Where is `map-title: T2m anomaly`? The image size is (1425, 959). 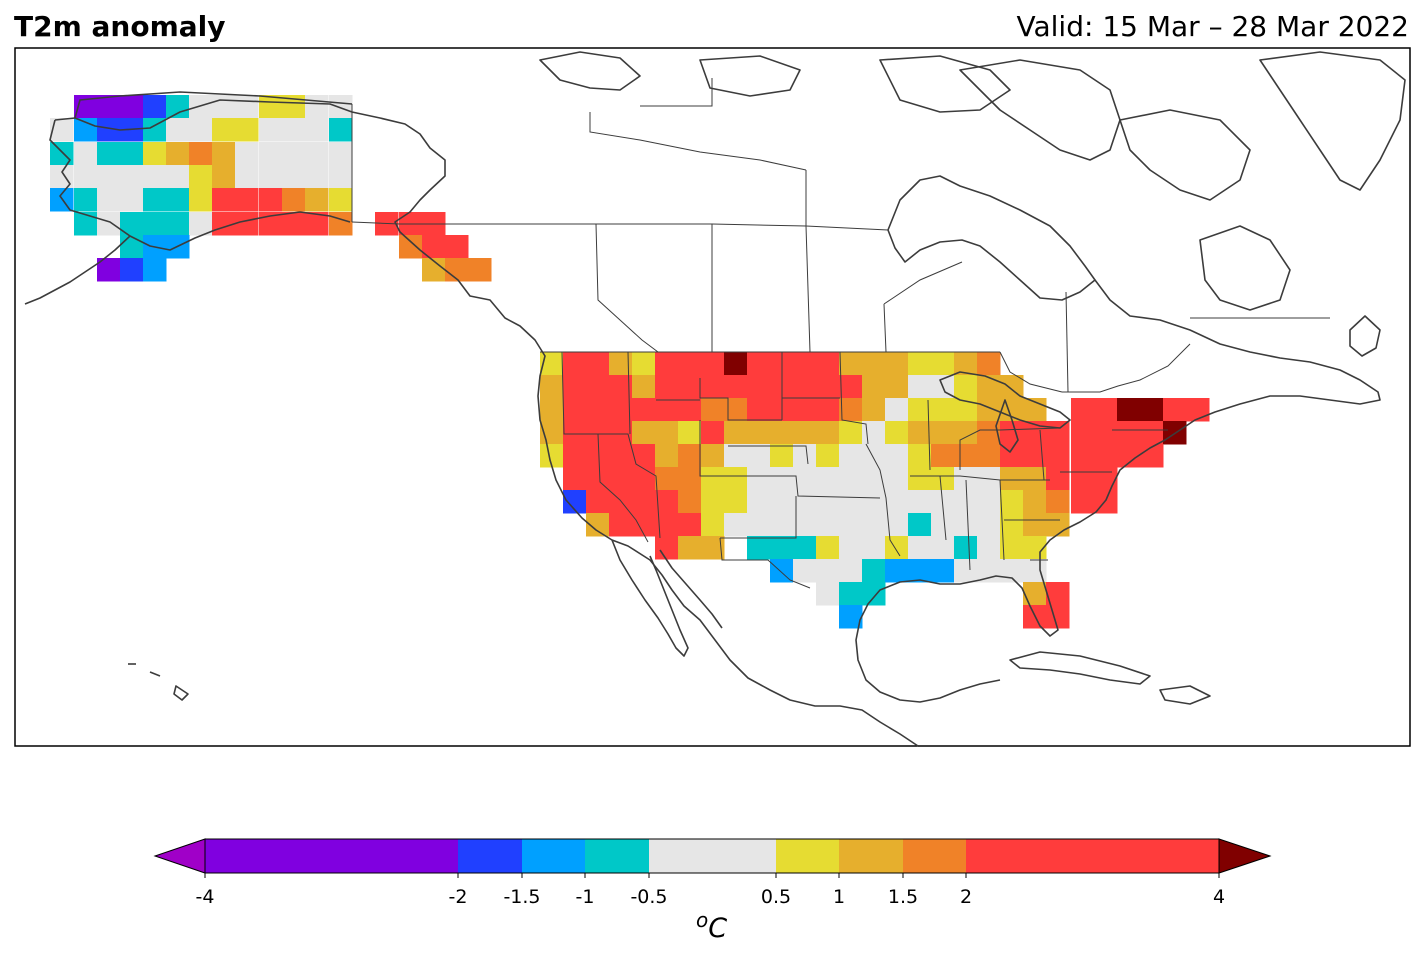
map-title: T2m anomaly is located at coordinates (120, 26).